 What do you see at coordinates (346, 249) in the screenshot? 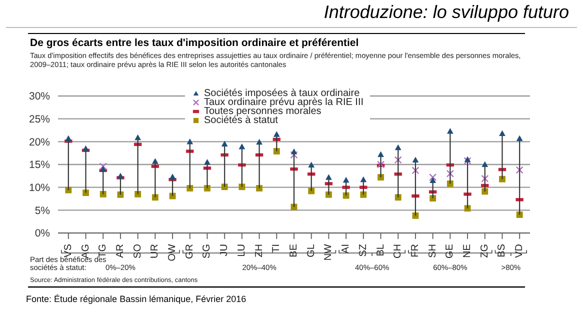
I see `x-tick-label: AI` at bounding box center [346, 249].